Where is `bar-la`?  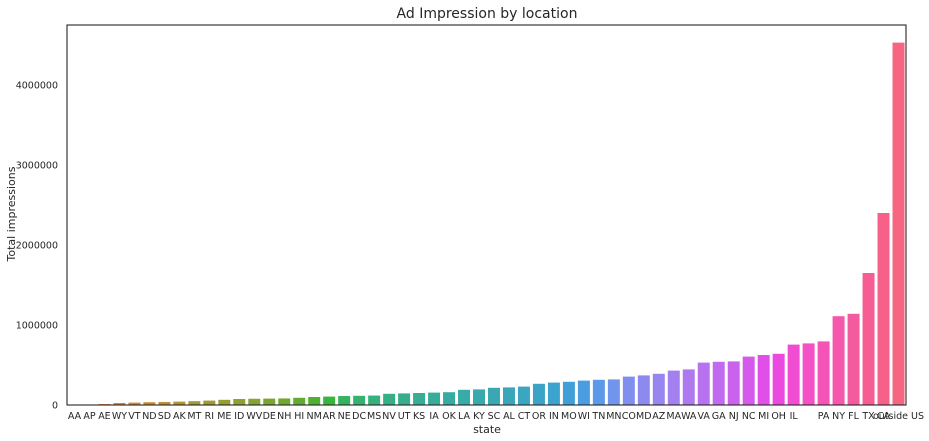 bar-la is located at coordinates (464, 397).